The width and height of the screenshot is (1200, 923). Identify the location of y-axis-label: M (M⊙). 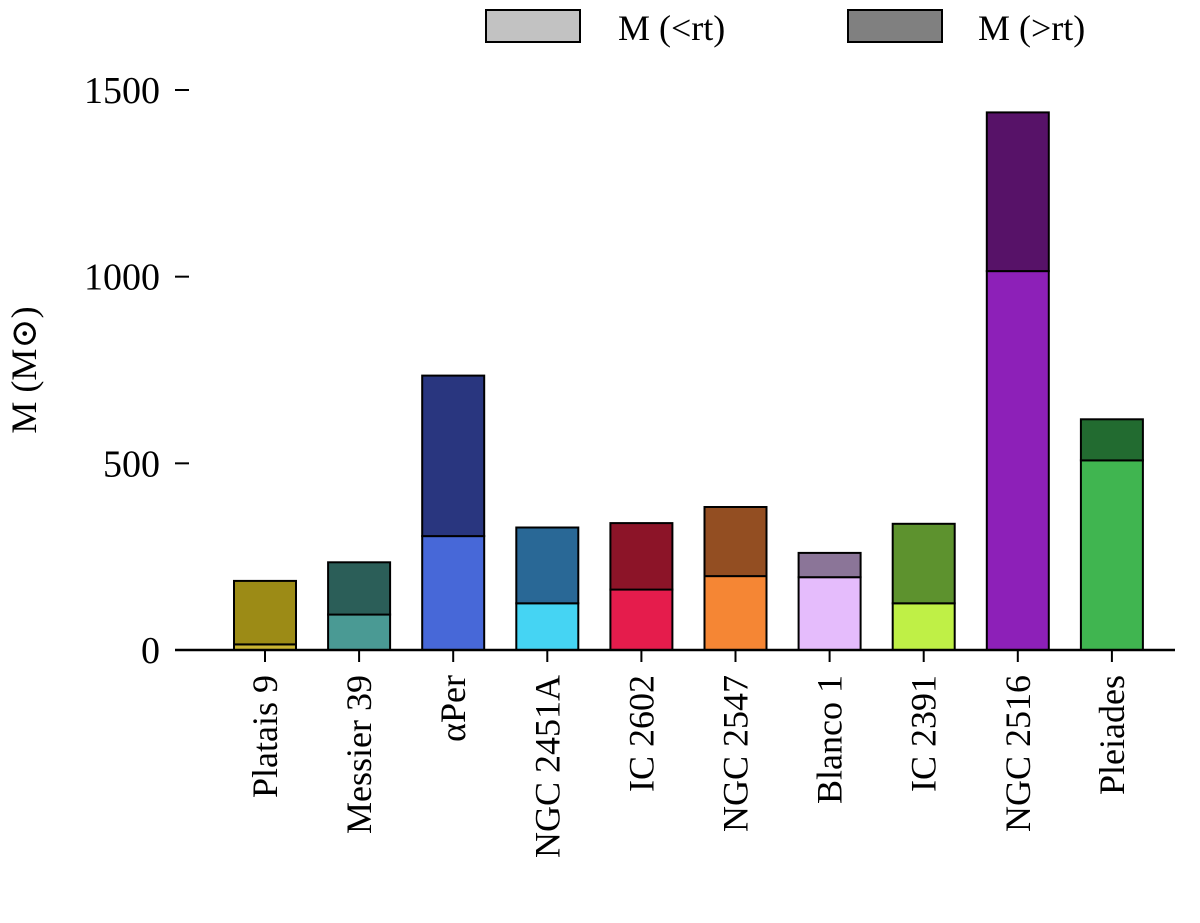
(24, 369).